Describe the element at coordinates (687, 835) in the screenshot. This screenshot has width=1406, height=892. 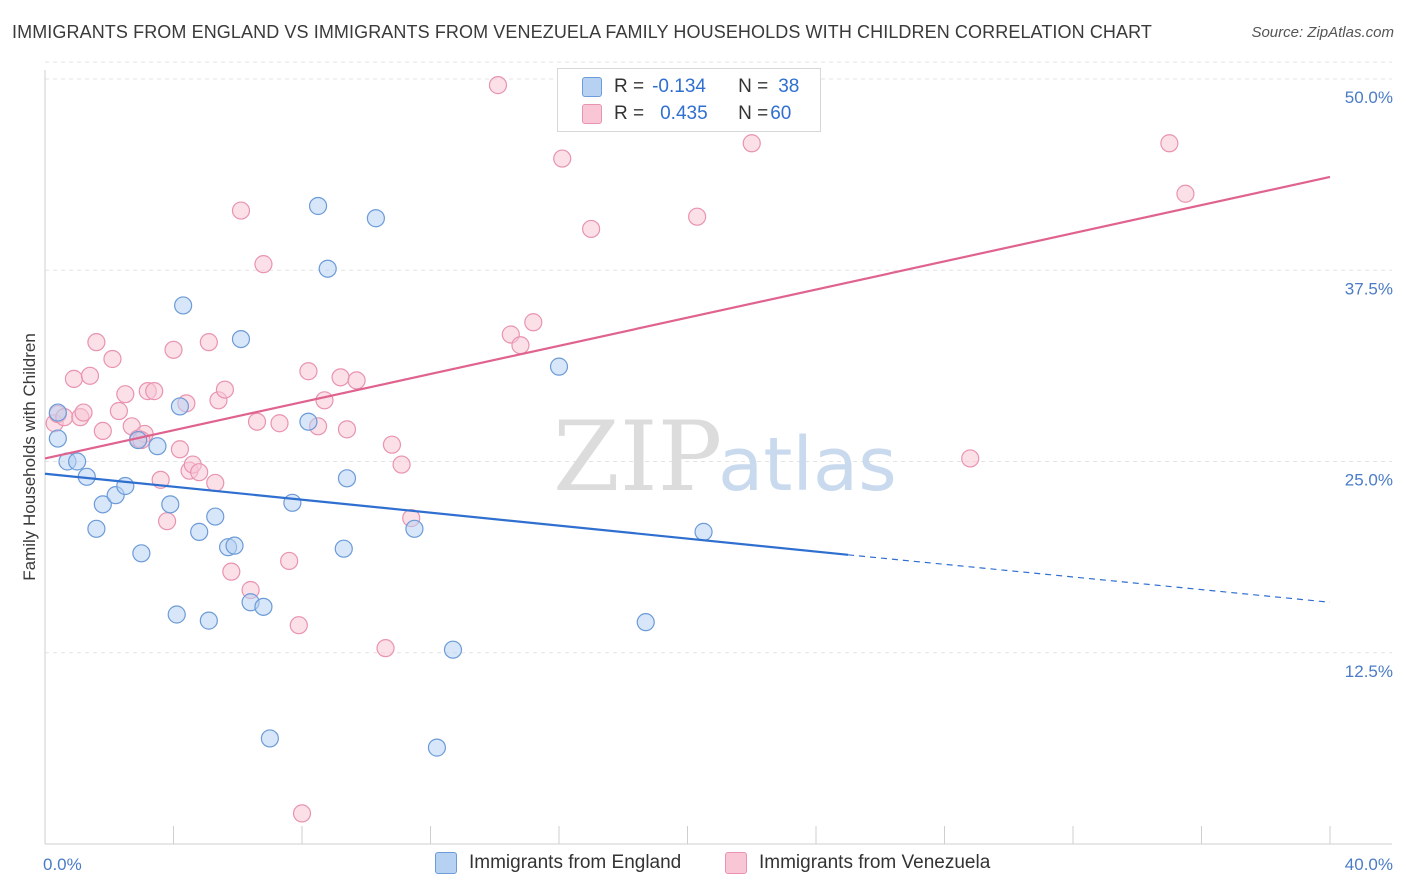
I see `x-axis-ticks` at that location.